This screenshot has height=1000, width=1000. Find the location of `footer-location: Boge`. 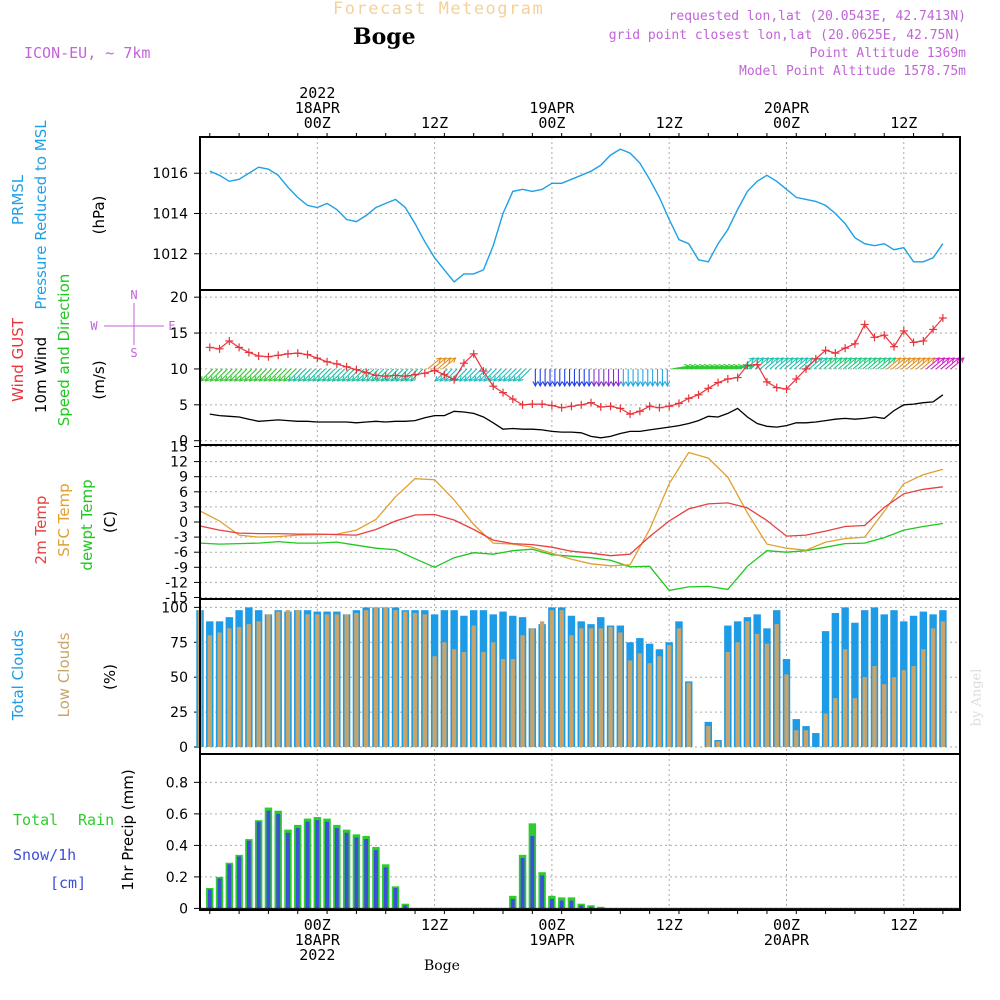

footer-location: Boge is located at coordinates (442, 966).